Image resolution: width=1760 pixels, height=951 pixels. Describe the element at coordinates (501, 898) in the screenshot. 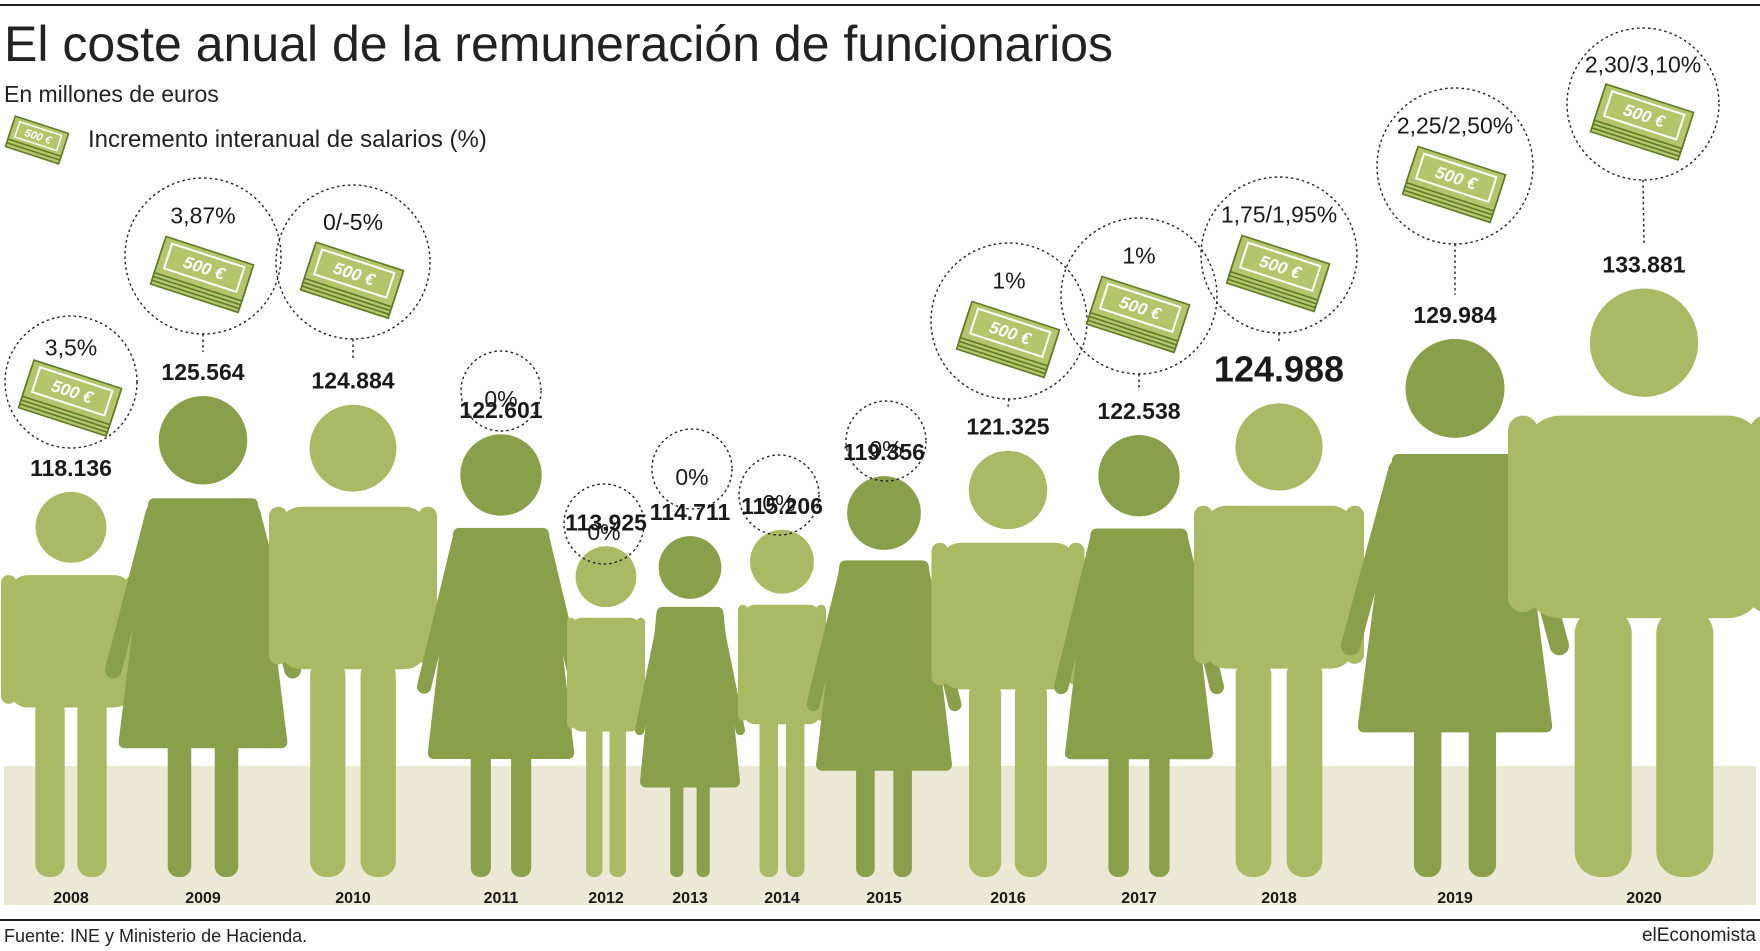

I see `year-label-2011: 2011` at that location.